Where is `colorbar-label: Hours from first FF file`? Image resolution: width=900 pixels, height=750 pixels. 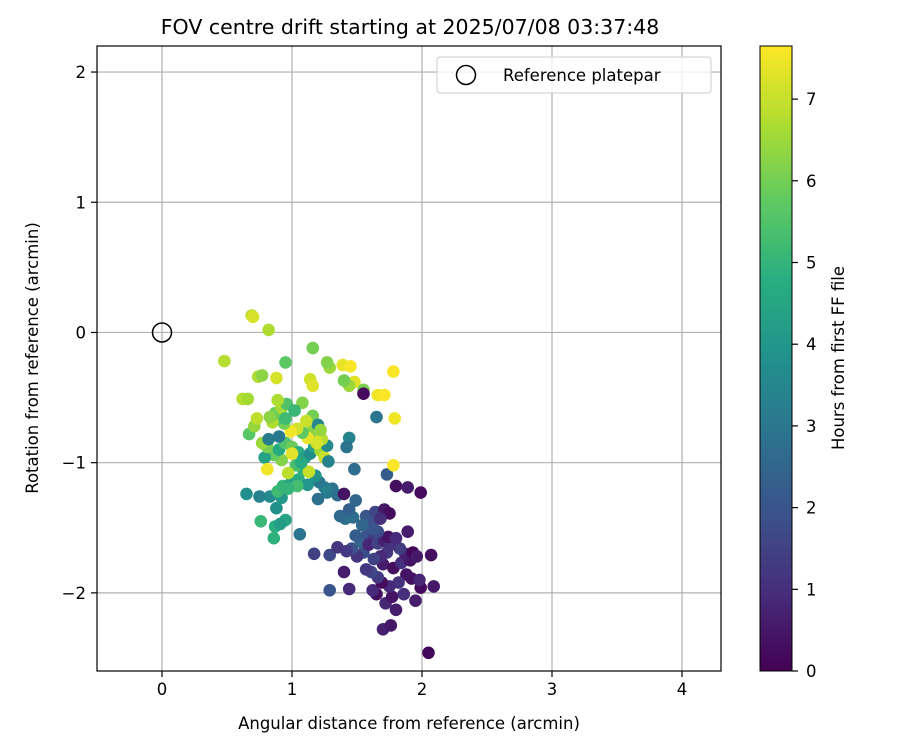
colorbar-label: Hours from first FF file is located at coordinates (838, 358).